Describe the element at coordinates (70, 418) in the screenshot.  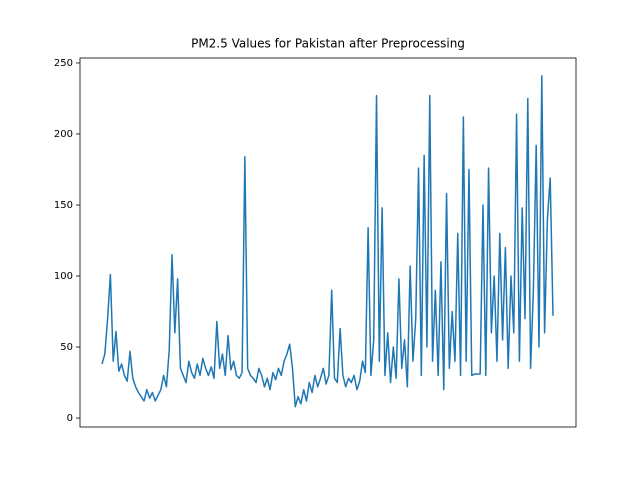
I see `y-tick-label: 0` at that location.